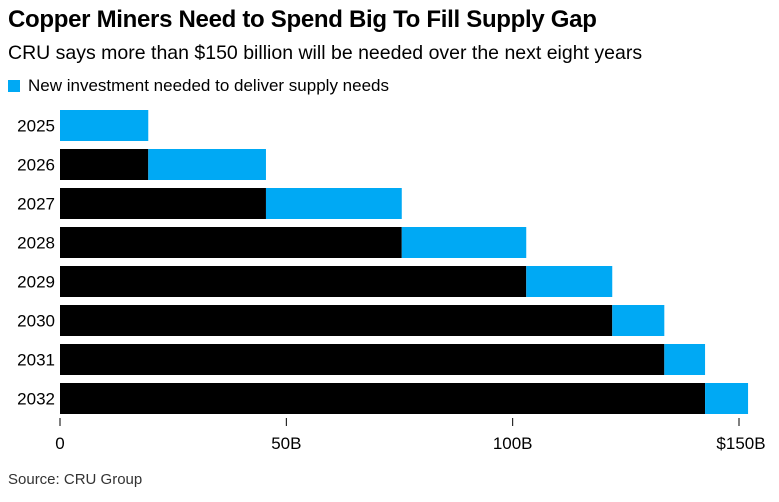 This screenshot has height=502, width=779. I want to click on bar-new-investment-2025, so click(104, 125).